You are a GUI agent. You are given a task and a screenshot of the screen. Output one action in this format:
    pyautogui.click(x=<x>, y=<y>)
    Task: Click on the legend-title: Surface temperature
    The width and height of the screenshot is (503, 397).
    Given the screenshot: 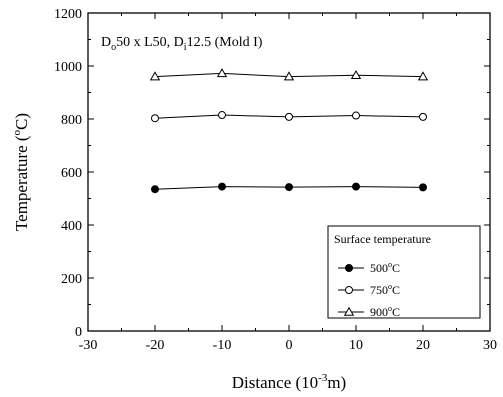 What is the action you would take?
    pyautogui.click(x=382, y=239)
    